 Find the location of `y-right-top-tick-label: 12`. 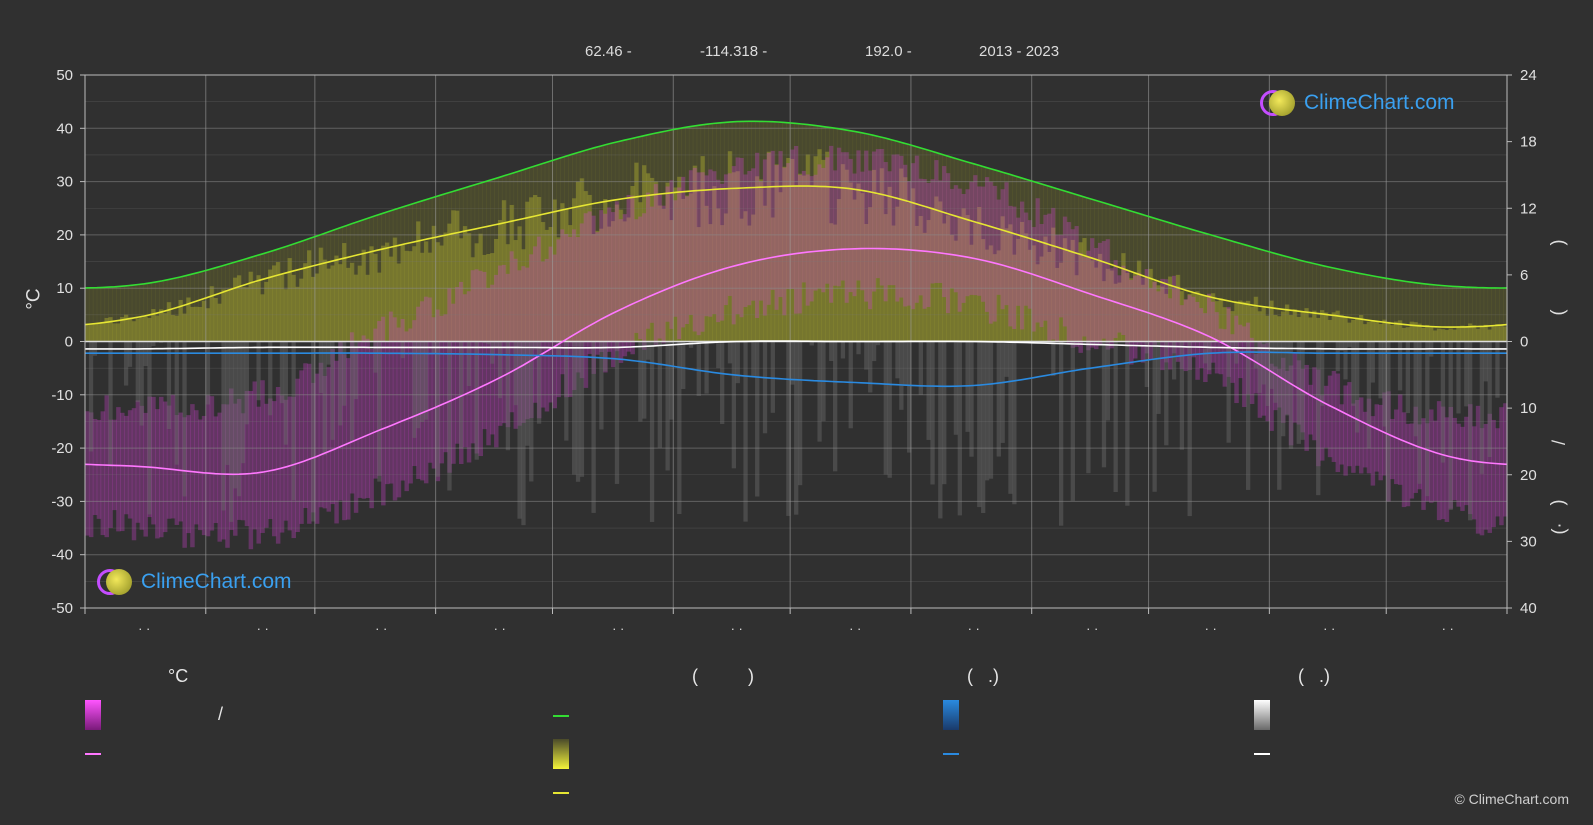

y-right-top-tick-label: 12 is located at coordinates (1528, 208).